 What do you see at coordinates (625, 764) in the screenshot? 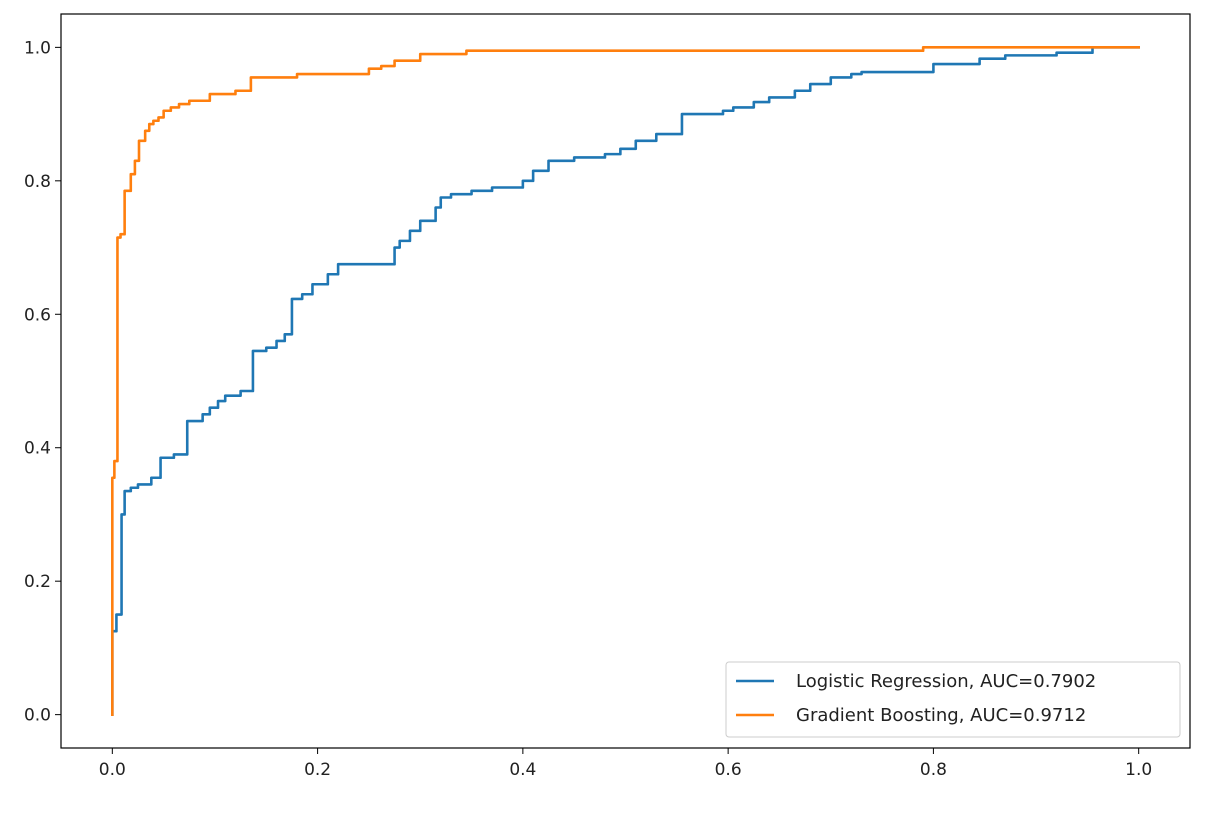
I see `x-axis: 0.0 0.2 0.4 0.6 0.8 1.0` at bounding box center [625, 764].